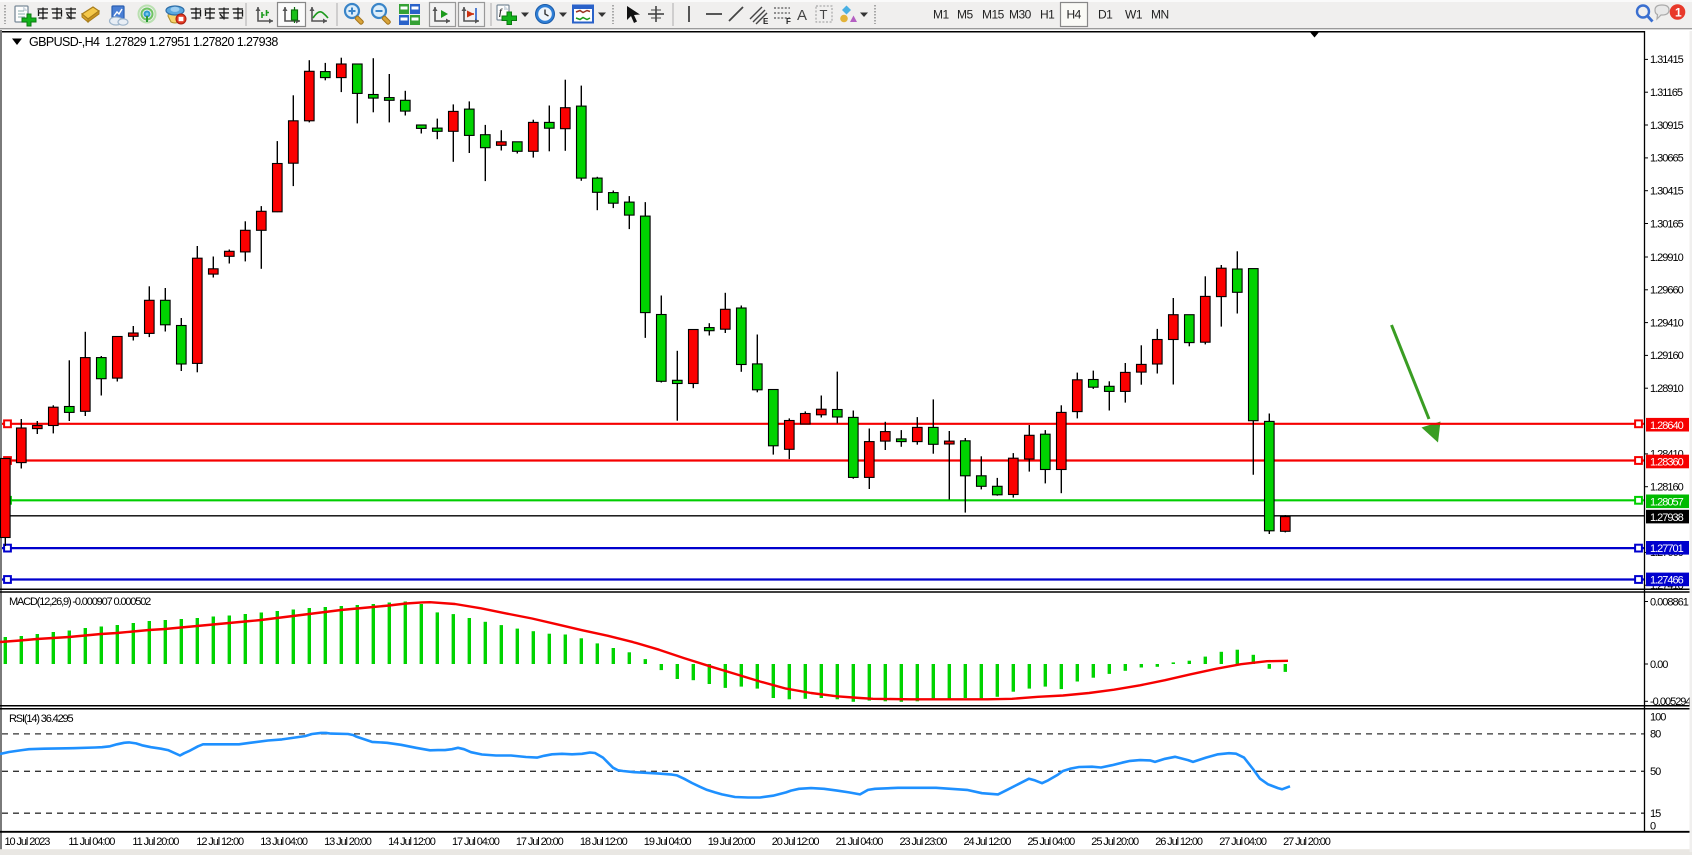  I want to click on svg-text: M15, so click(993, 15).